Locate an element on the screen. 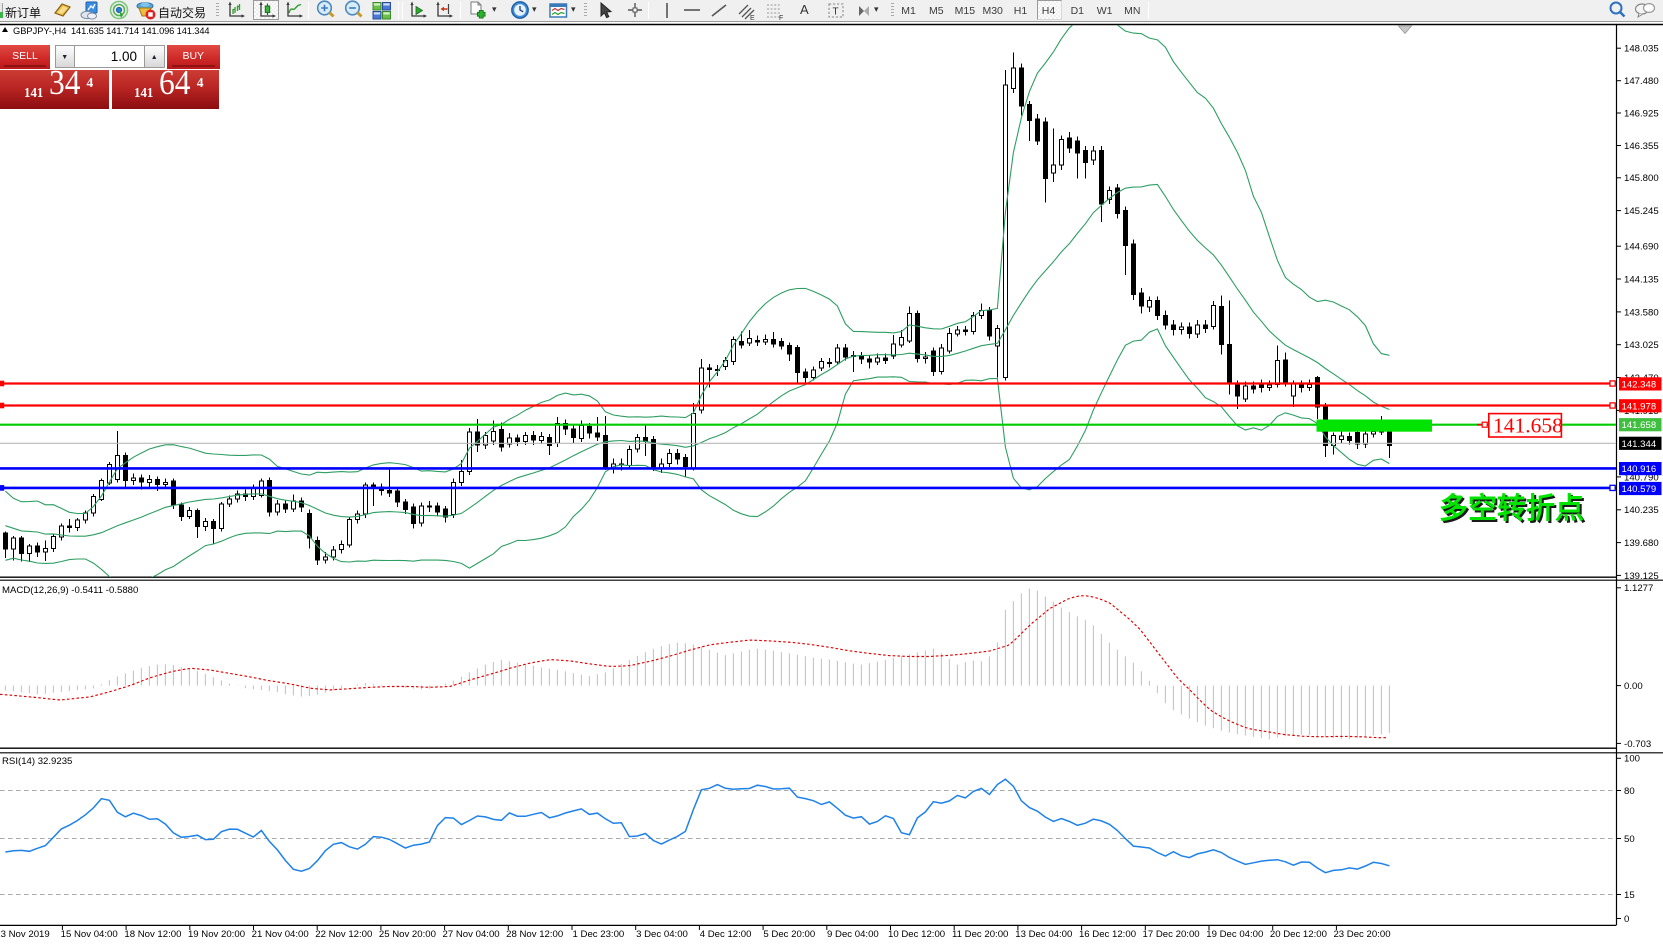  svg-text: 25 Nov 20:00 is located at coordinates (407, 934).